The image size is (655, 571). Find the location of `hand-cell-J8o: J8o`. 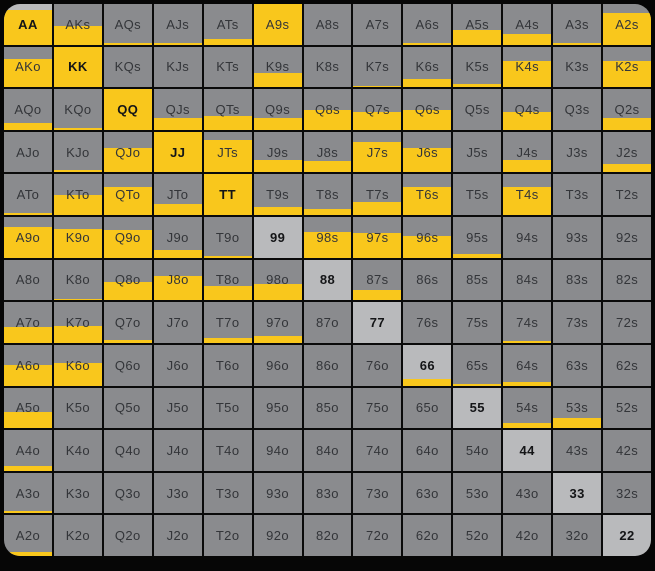

hand-cell-J8o: J8o is located at coordinates (177, 280).